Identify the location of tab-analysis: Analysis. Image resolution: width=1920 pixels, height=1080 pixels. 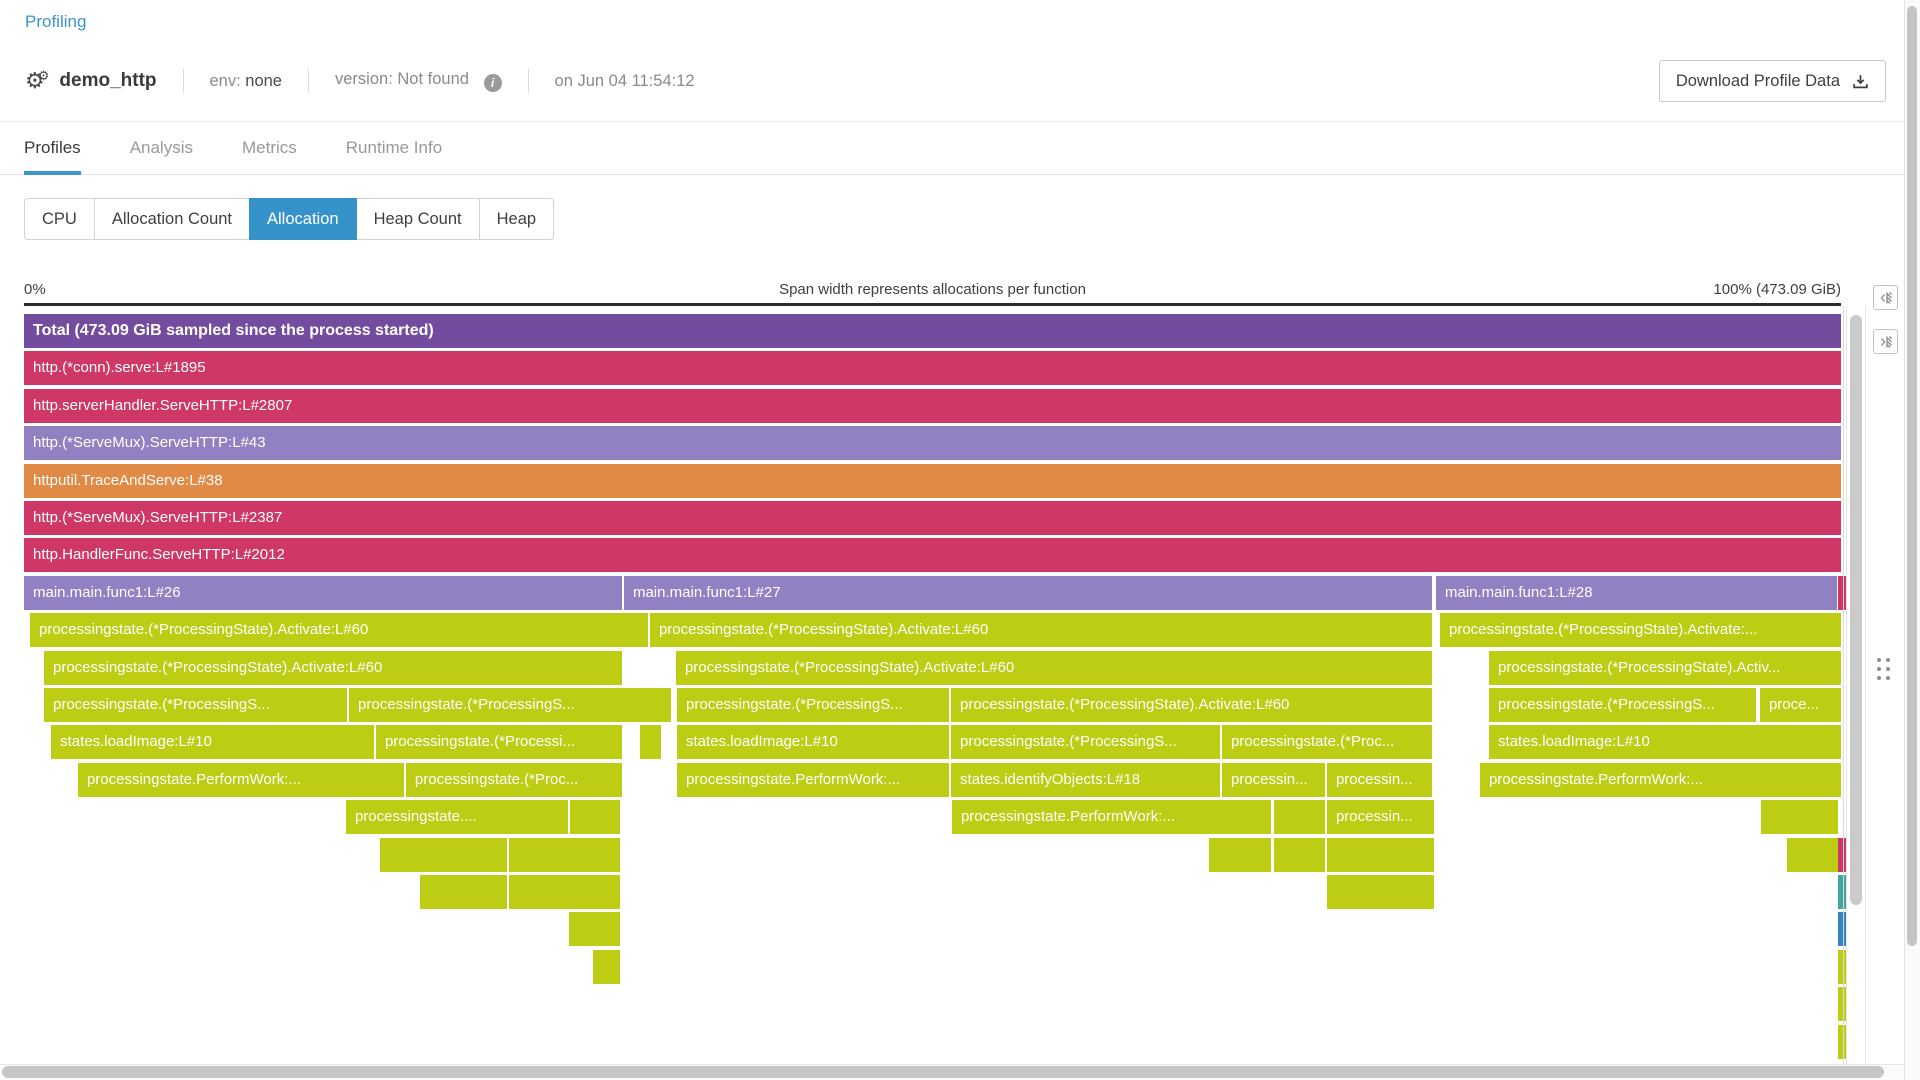
(161, 147).